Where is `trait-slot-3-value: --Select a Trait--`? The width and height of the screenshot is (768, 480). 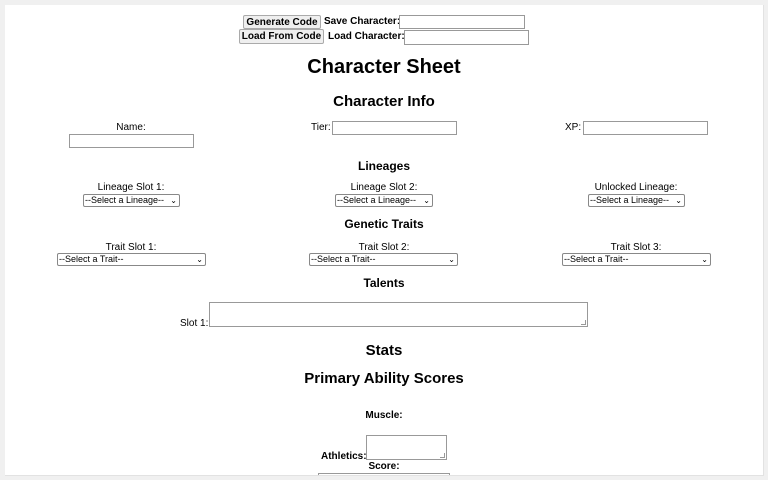
trait-slot-3-value: --Select a Trait-- is located at coordinates (596, 259).